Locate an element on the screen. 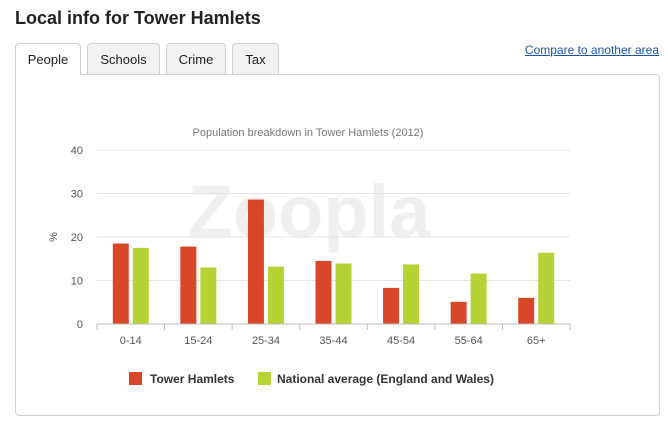 The height and width of the screenshot is (425, 668). tab-tax: Tax is located at coordinates (255, 58).